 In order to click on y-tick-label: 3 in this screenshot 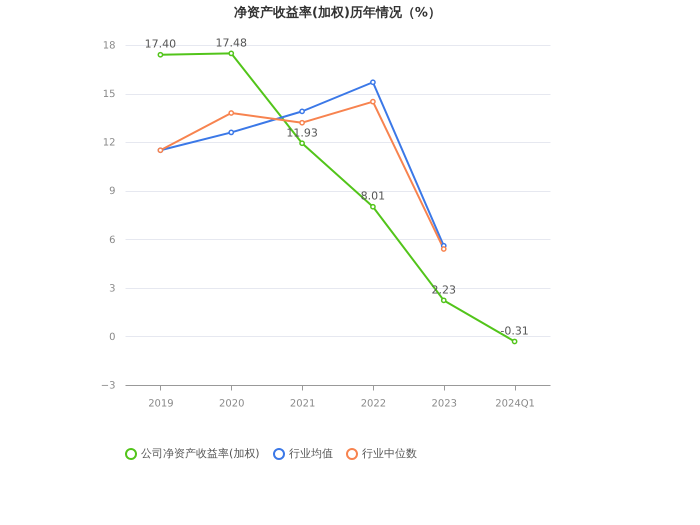, I will do `click(112, 288)`.